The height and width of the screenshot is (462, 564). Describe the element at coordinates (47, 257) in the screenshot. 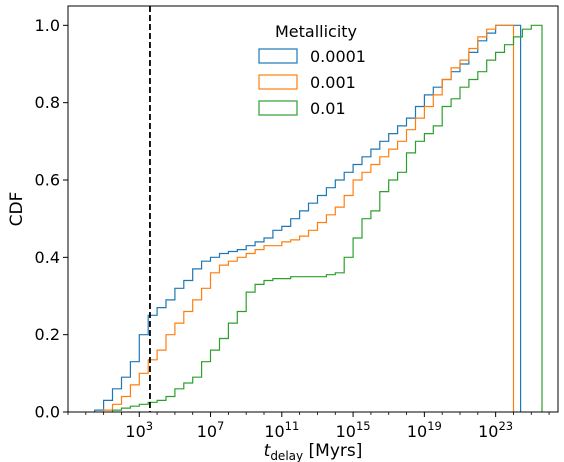

I see `y-tick-label: 0.4` at that location.